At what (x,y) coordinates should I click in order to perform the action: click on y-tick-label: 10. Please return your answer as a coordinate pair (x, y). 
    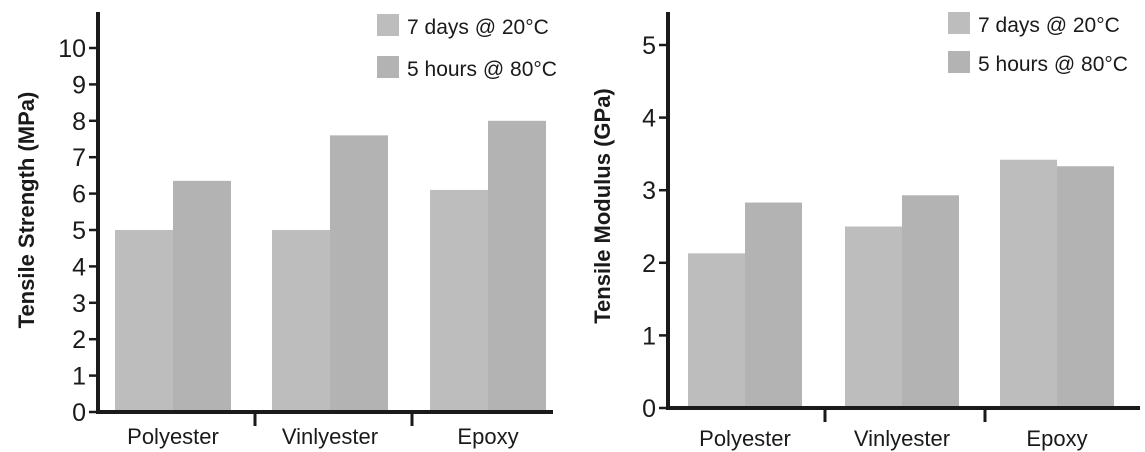
    Looking at the image, I should click on (72, 49).